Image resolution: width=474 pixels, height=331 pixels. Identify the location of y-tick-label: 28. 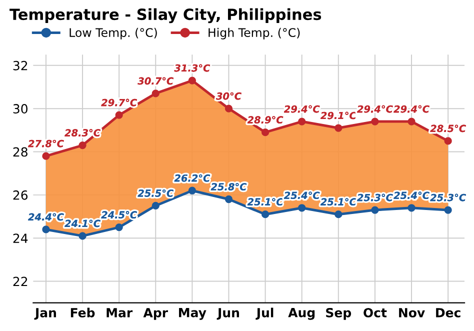
(20, 152).